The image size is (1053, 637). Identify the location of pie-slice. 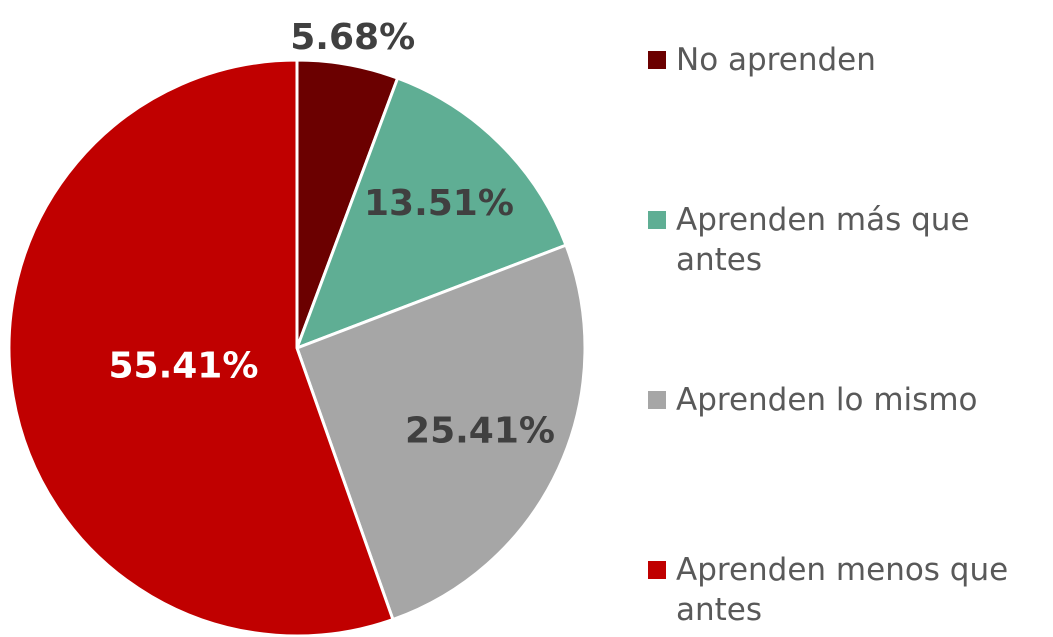
(431, 213).